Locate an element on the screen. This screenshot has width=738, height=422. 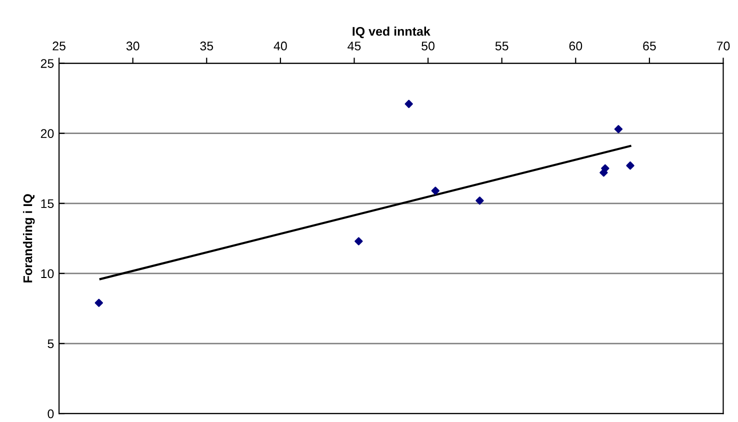
x-tick-label: 30 is located at coordinates (133, 46).